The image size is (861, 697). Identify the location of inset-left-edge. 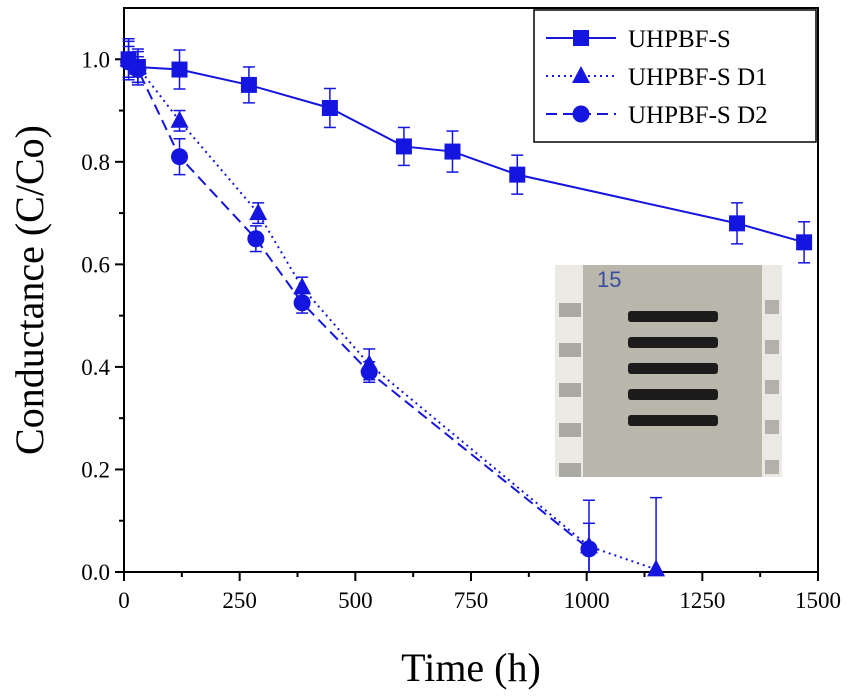
(569, 371).